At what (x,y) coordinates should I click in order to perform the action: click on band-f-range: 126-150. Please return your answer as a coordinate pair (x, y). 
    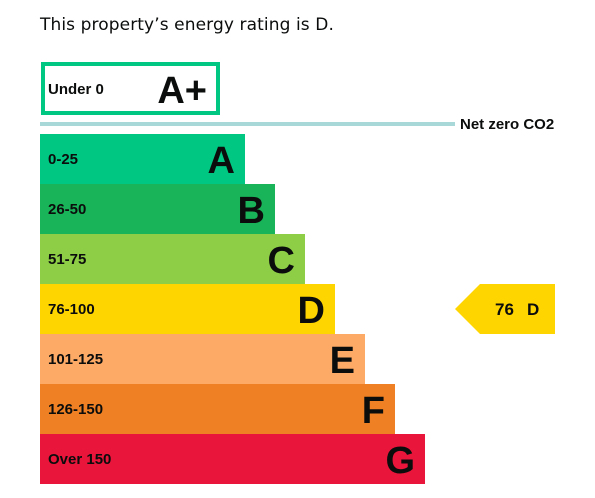
    Looking at the image, I should click on (75, 409).